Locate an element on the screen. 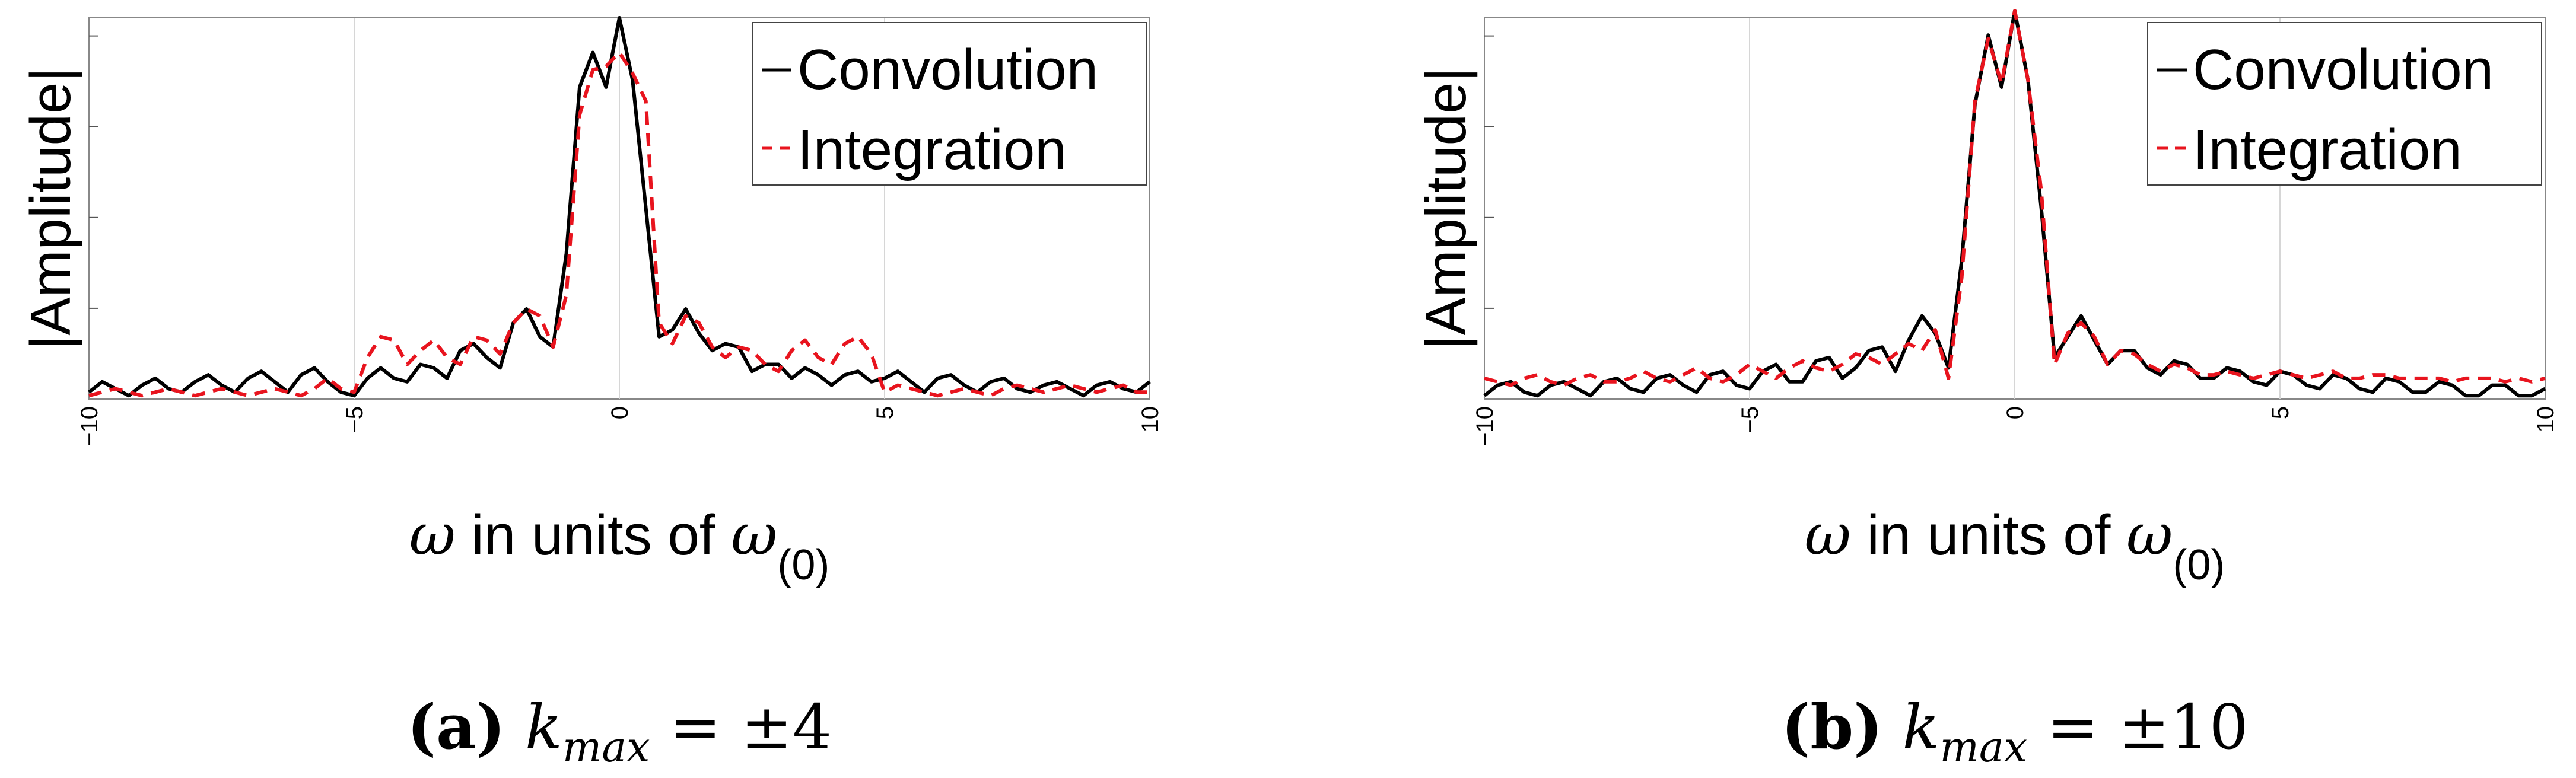 The image size is (2576, 778). caption-a-sub: max is located at coordinates (606, 747).